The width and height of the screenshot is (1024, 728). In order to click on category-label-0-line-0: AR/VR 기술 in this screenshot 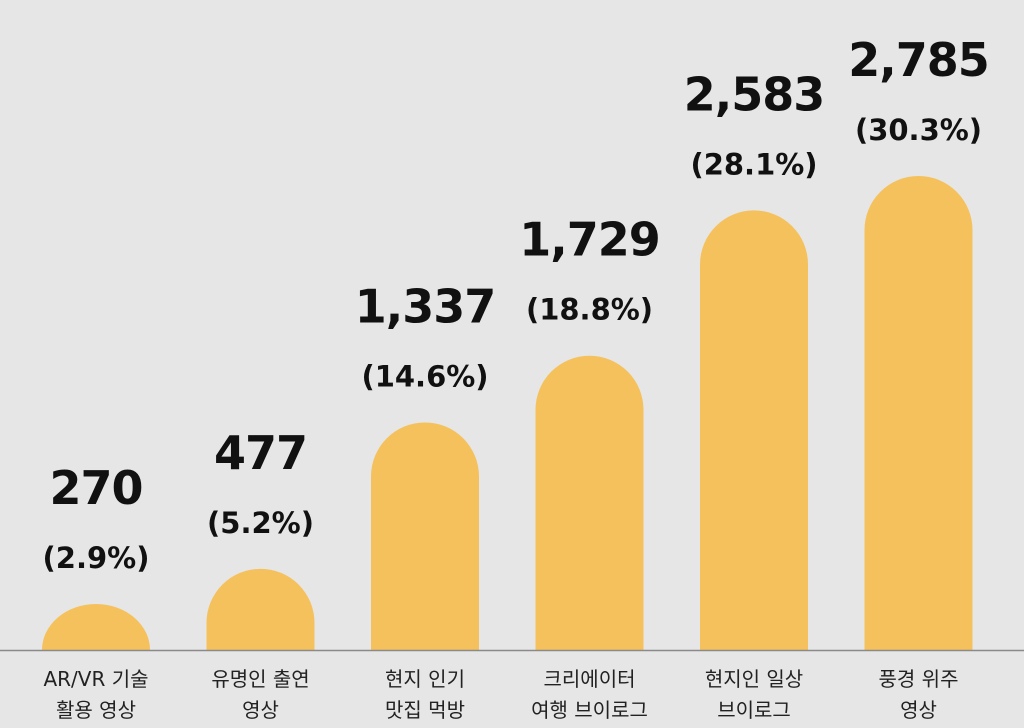, I will do `click(95, 679)`.